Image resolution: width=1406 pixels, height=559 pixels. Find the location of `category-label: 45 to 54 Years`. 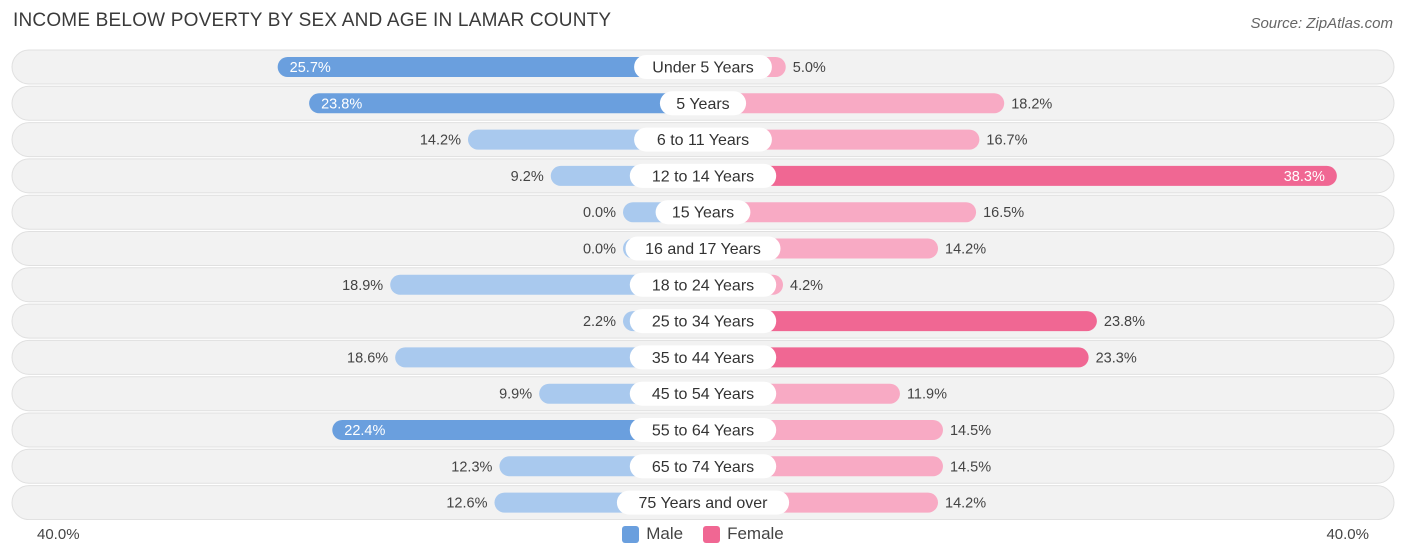

category-label: 45 to 54 Years is located at coordinates (703, 394).